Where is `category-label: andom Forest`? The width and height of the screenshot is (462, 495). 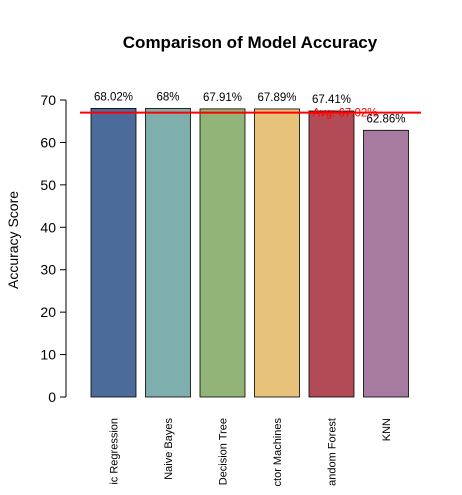
category-label: andom Forest is located at coordinates (333, 452).